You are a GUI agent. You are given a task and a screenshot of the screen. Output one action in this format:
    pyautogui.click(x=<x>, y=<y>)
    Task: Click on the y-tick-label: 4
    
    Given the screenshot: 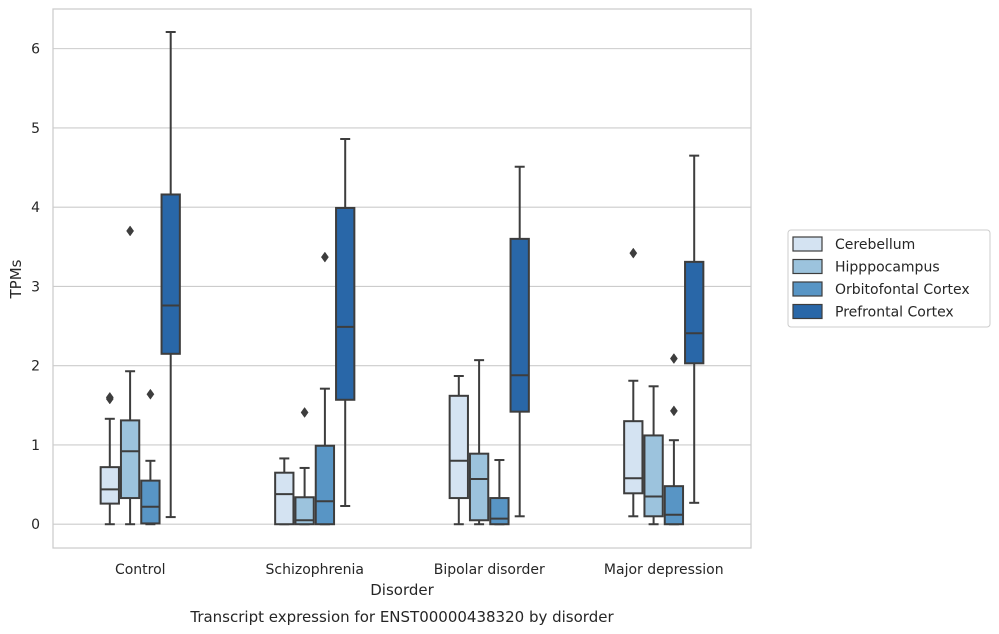 What is the action you would take?
    pyautogui.click(x=35, y=208)
    